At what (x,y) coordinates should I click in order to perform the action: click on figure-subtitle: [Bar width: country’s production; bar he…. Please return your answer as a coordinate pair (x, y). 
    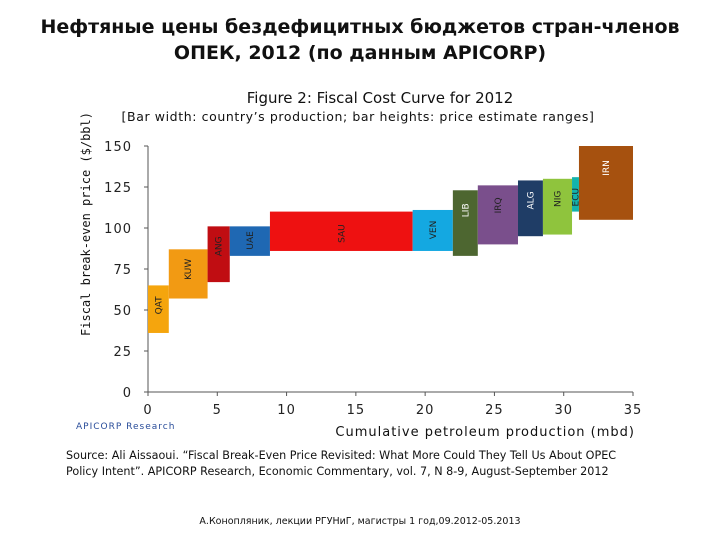
    Looking at the image, I should click on (358, 116).